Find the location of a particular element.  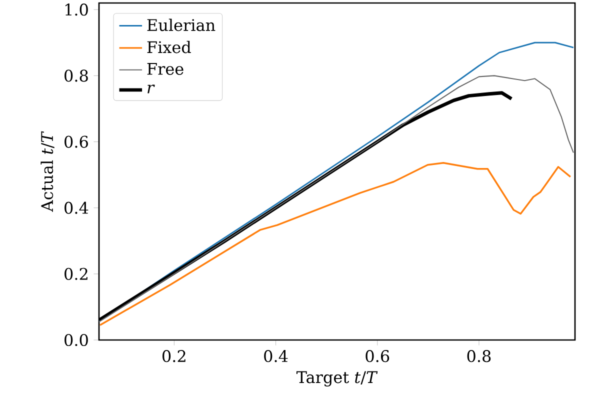

legend-label: Eulerian is located at coordinates (181, 25).